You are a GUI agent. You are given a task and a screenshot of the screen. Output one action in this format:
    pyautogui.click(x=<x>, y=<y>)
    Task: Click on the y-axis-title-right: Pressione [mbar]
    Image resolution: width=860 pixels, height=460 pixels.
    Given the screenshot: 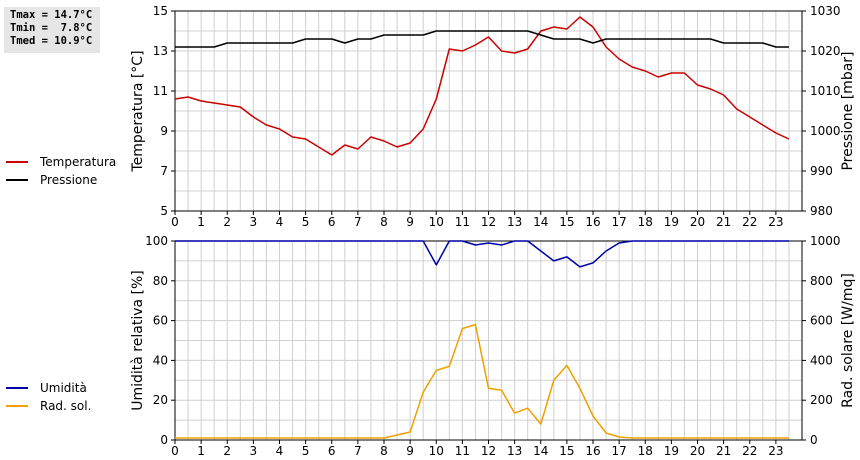 What is the action you would take?
    pyautogui.click(x=848, y=110)
    